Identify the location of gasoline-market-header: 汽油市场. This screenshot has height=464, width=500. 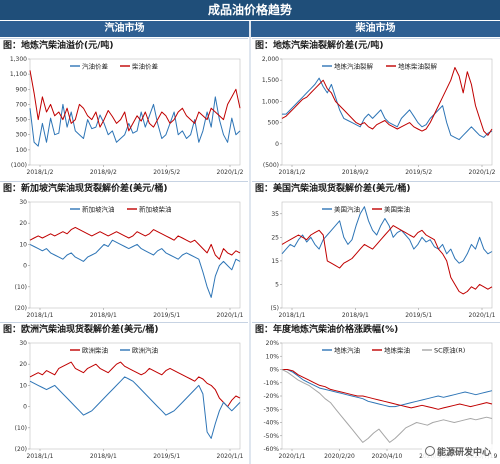
(124, 29).